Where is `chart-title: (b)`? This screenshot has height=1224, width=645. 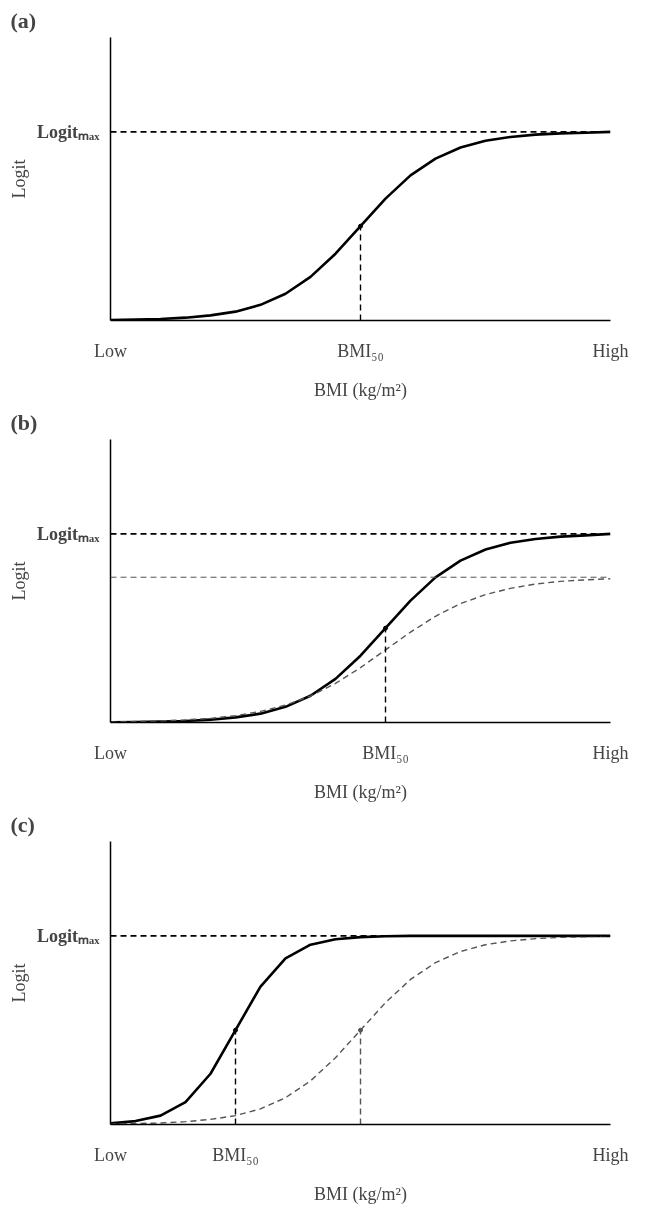 chart-title: (b) is located at coordinates (24, 422).